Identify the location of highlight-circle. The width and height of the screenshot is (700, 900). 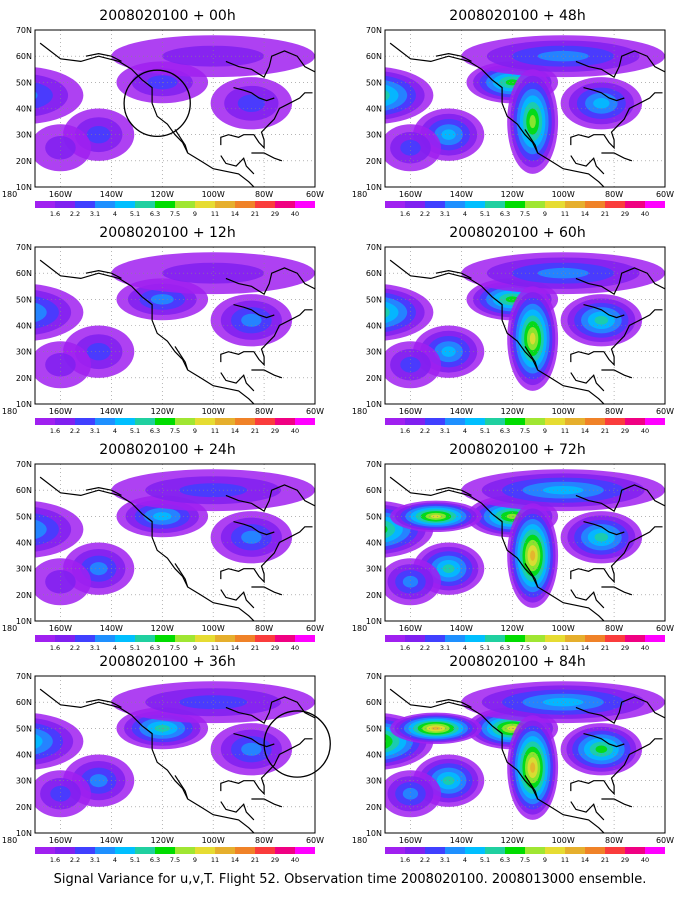
(157, 103).